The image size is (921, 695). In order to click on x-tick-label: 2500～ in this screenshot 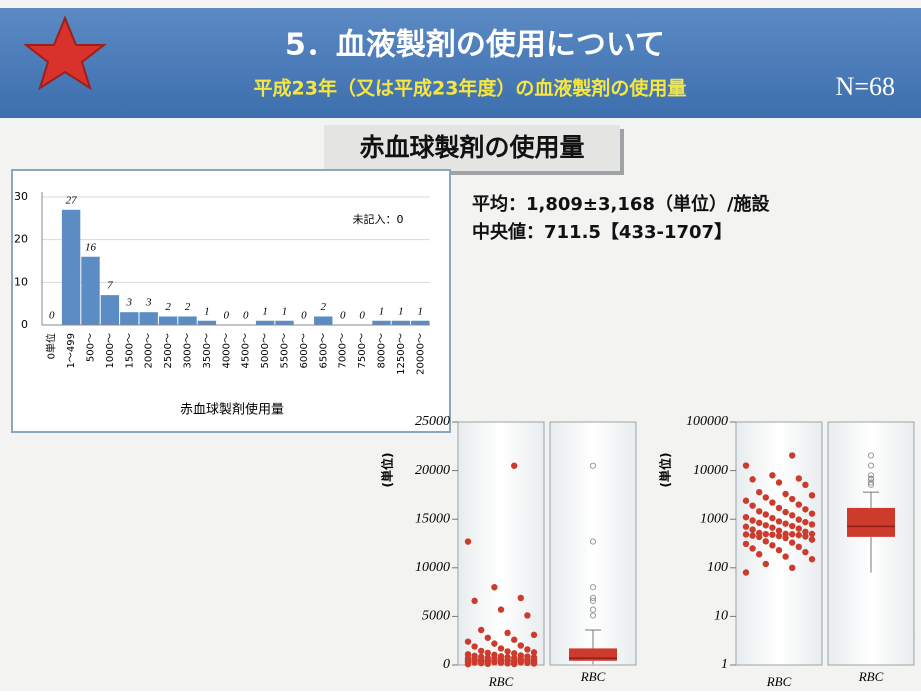, I will do `click(168, 350)`.